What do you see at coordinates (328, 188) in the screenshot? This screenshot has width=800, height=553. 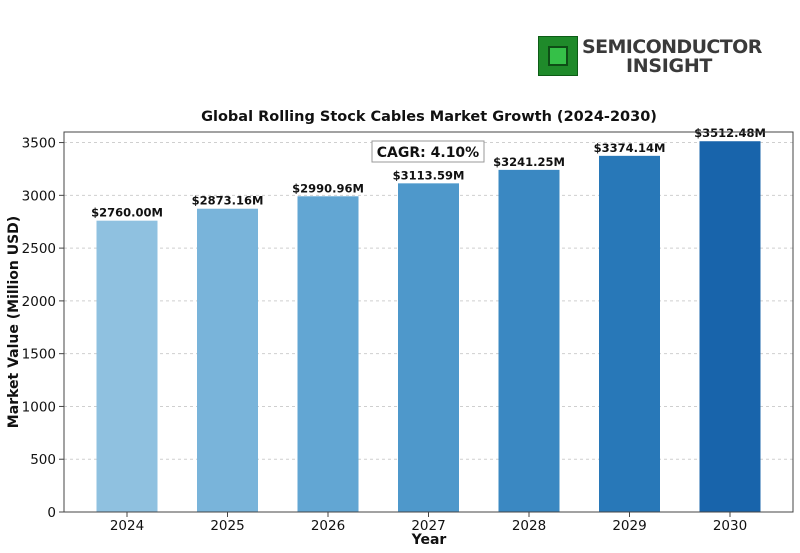 I see `data-label-2026: $2990.96M` at bounding box center [328, 188].